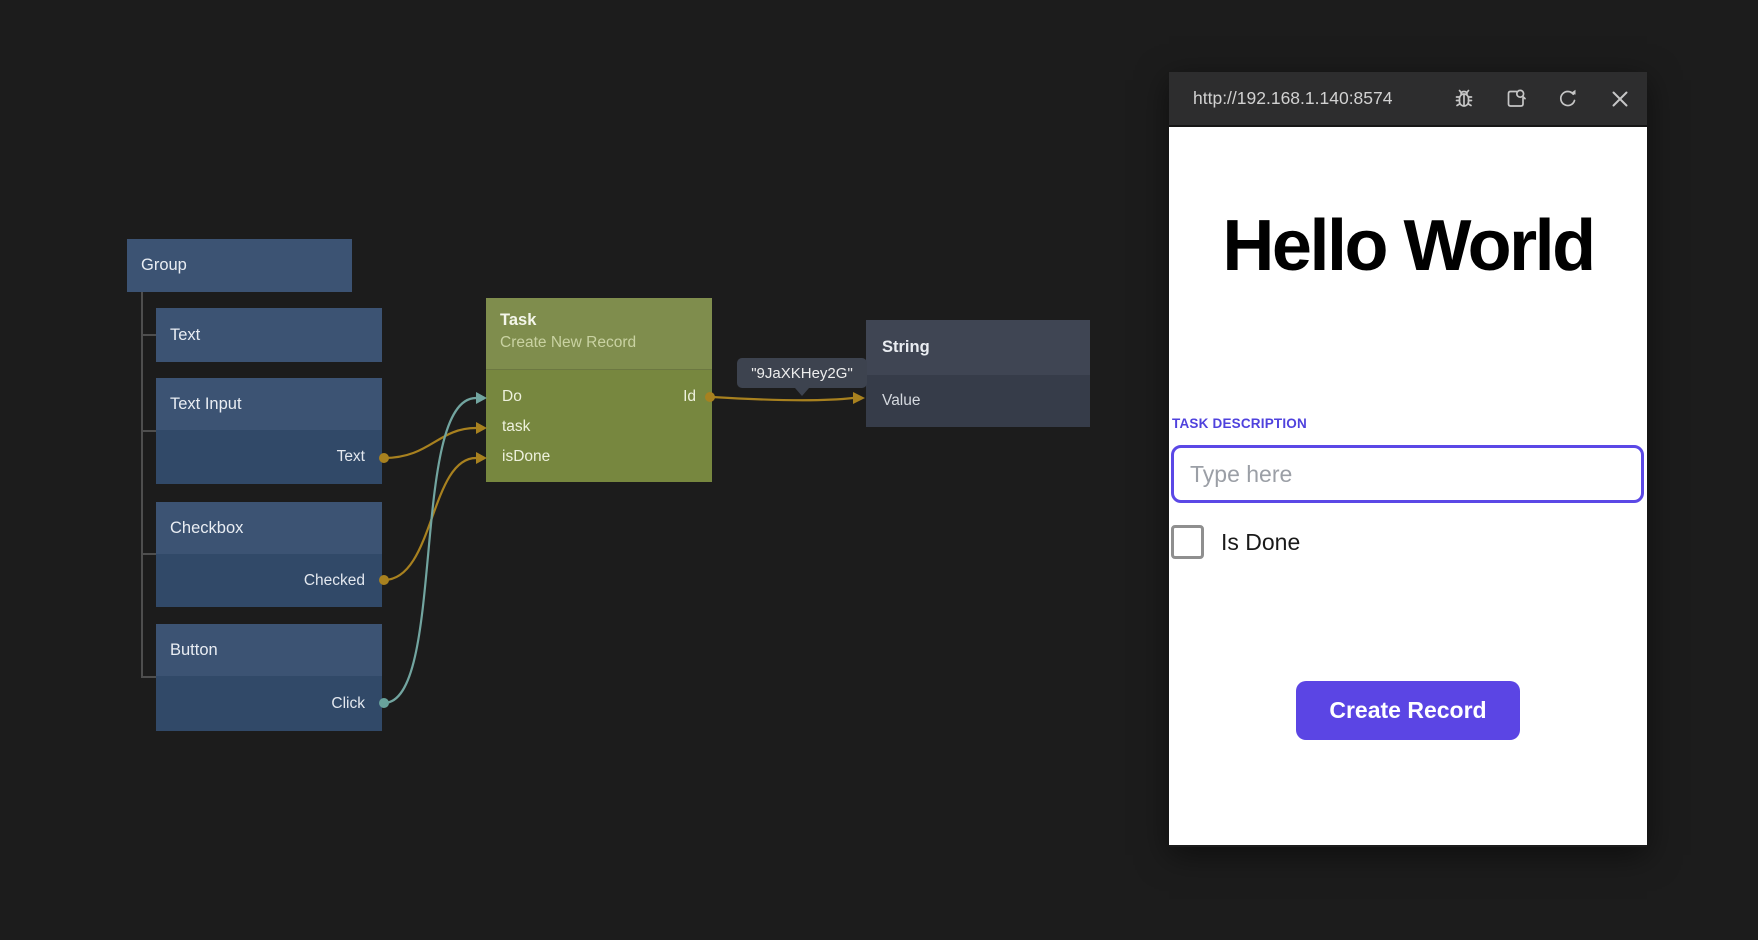  I want to click on group-node-header: Group, so click(239, 265).